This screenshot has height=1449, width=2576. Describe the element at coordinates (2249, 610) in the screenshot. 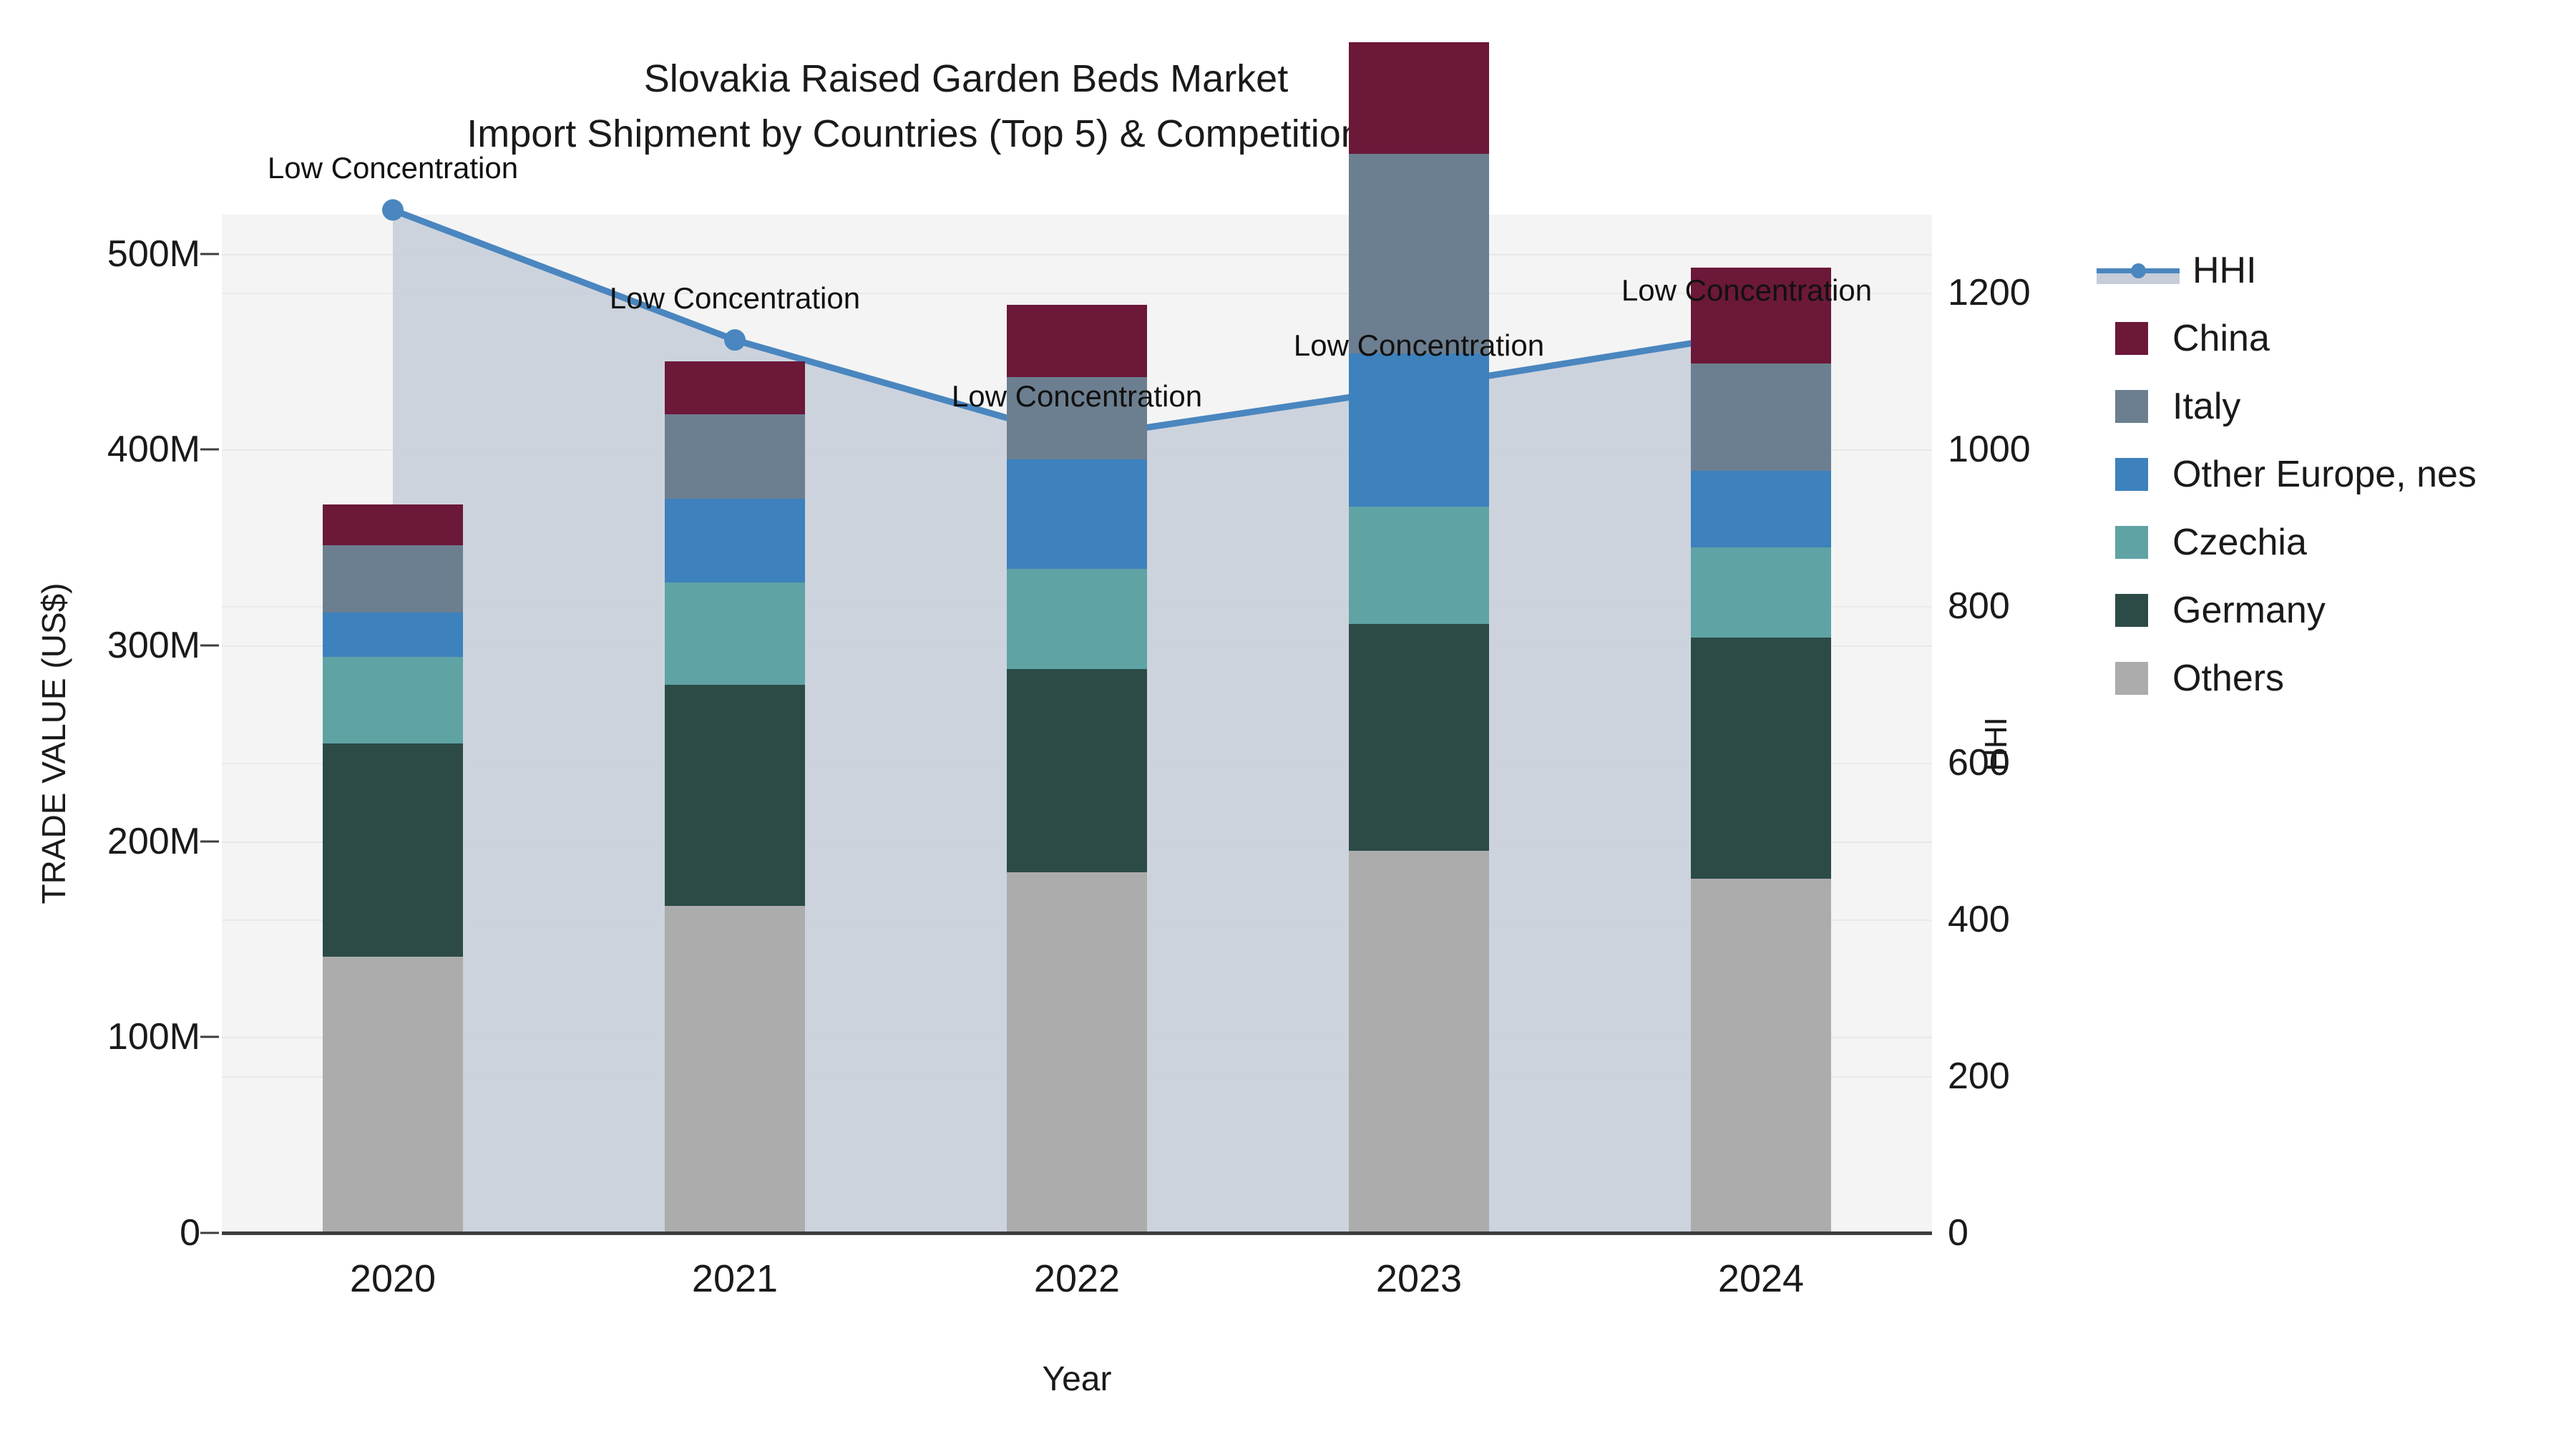

I see `legend-item-label: Germany` at that location.